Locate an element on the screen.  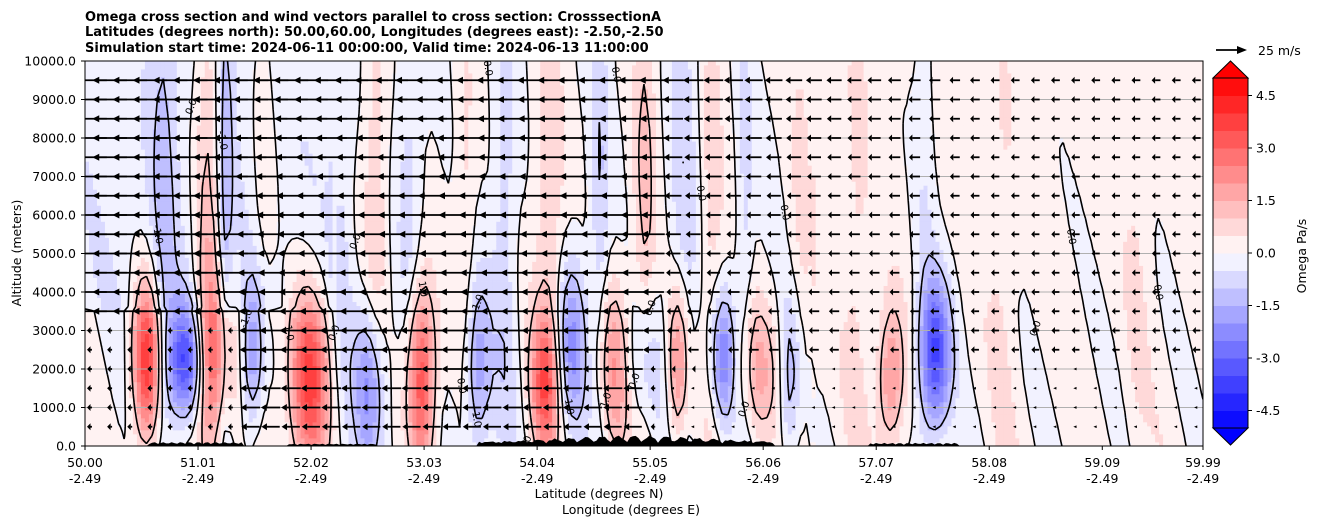
x-tick-label-latitude: 59.09 is located at coordinates (1102, 462).